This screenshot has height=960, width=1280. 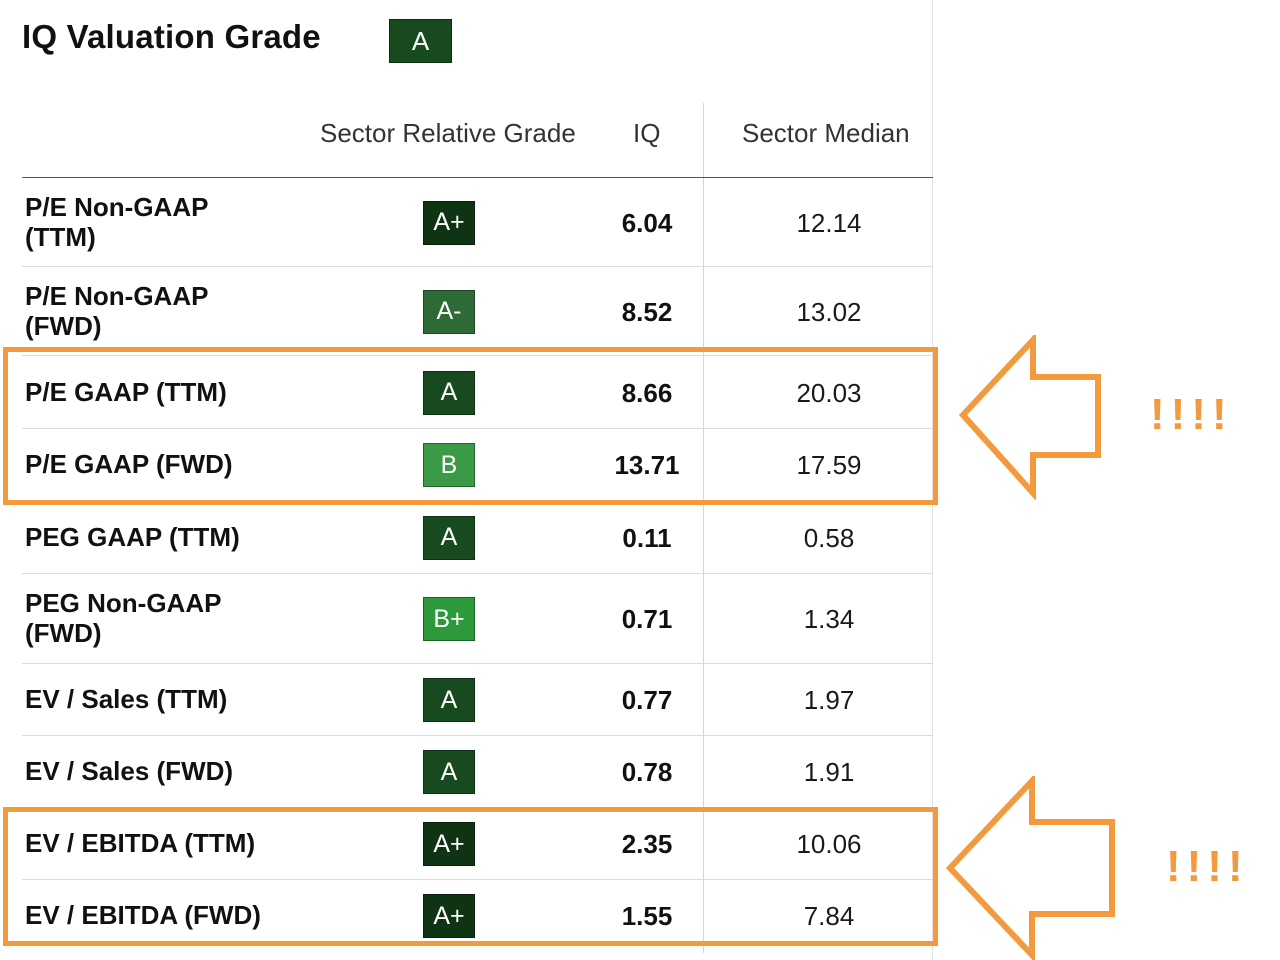 I want to click on table-row: EV / Sales (FWD) A 0.78 1.91, so click(x=477, y=772).